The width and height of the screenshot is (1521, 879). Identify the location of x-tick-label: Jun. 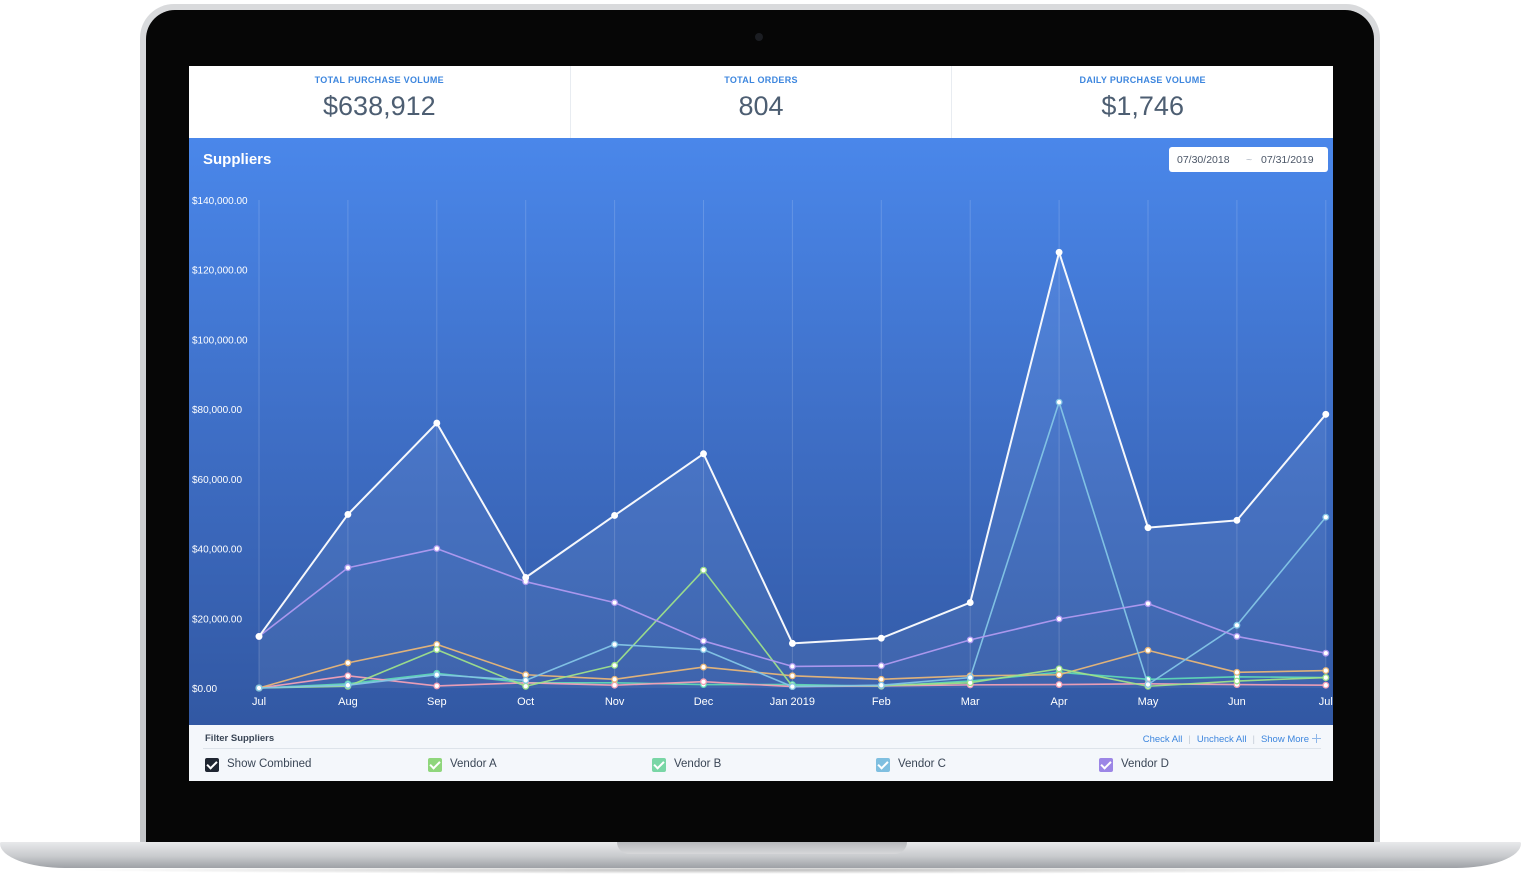
(1237, 702).